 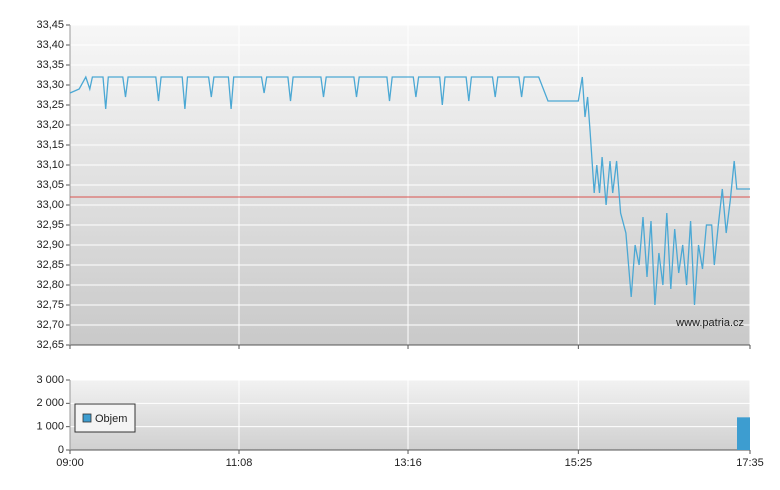 What do you see at coordinates (50, 325) in the screenshot?
I see `y-tick-label: 32,70` at bounding box center [50, 325].